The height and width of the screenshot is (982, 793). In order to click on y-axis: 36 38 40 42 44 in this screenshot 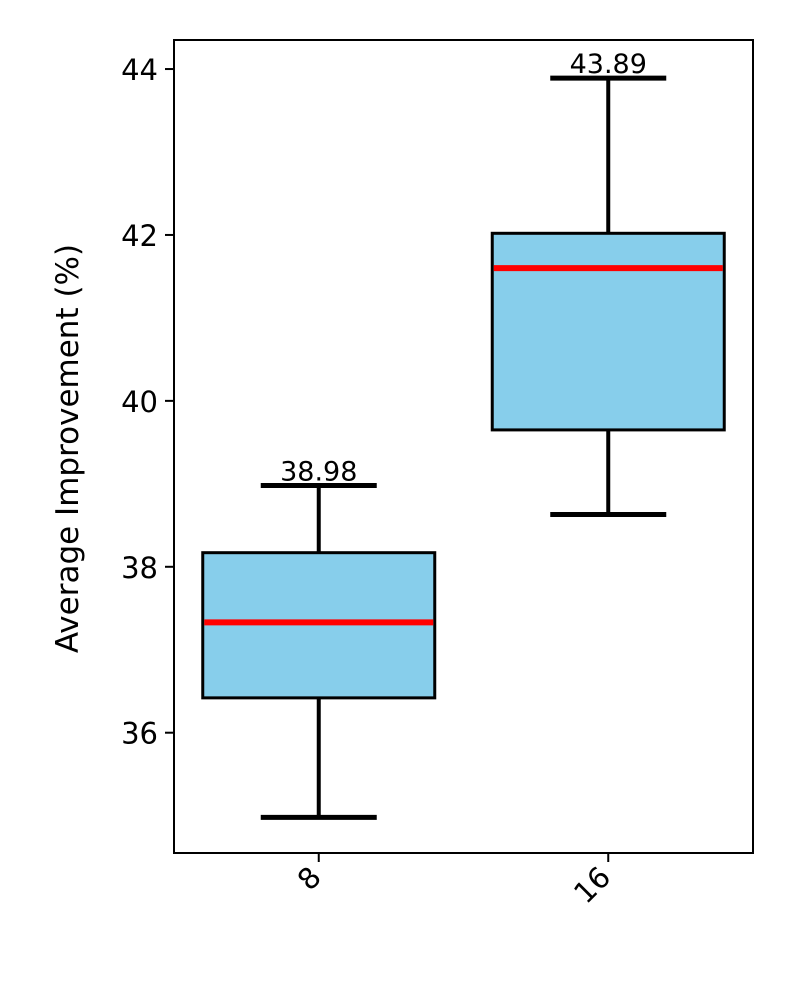, I will do `click(147, 402)`.